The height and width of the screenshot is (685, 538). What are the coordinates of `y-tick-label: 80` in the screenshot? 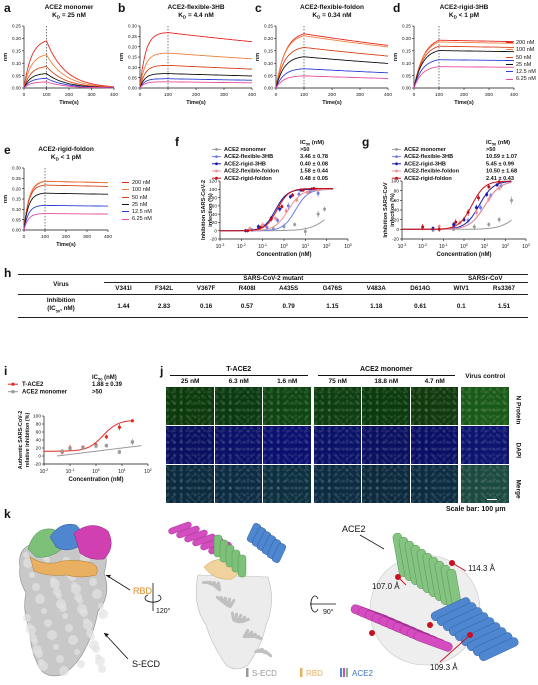 It's located at (397, 191).